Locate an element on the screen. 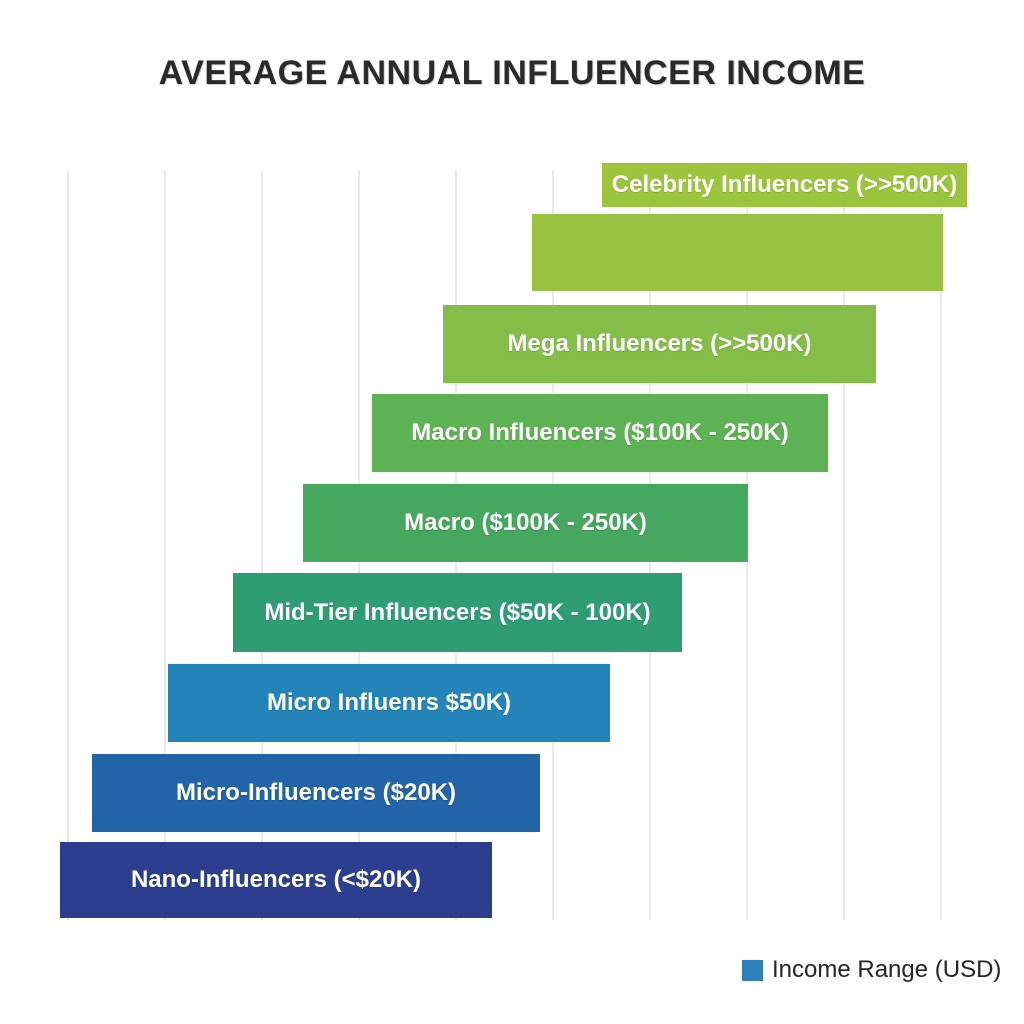 The width and height of the screenshot is (1024, 1024). bar-nano-influencers-20k: Nano-Influencers (<$20K) is located at coordinates (276, 880).